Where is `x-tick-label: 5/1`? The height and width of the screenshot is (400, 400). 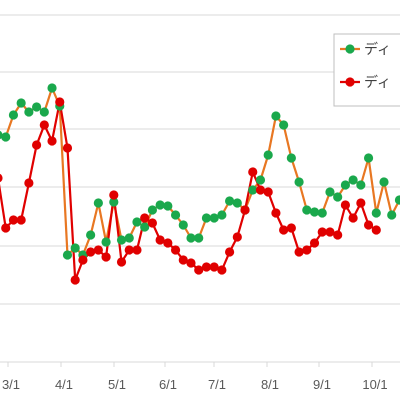 x-tick-label: 5/1 is located at coordinates (117, 384).